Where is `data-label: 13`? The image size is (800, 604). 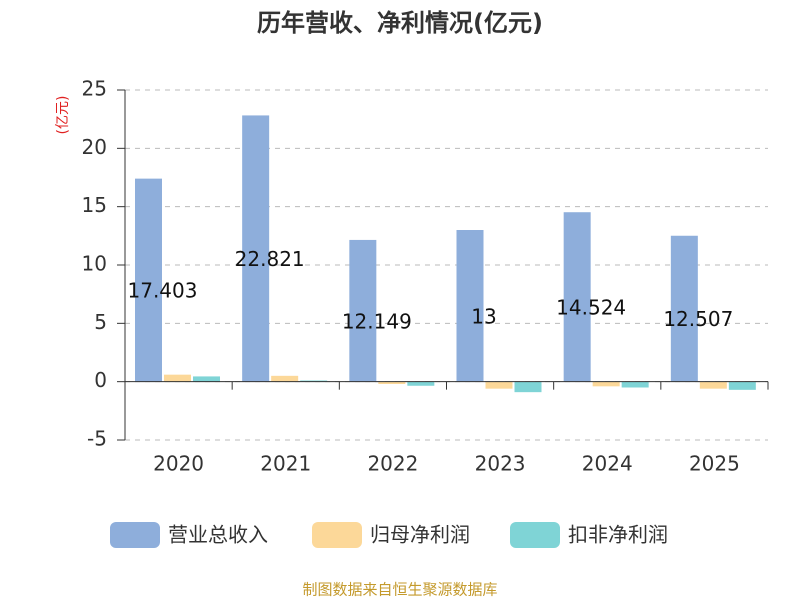 data-label: 13 is located at coordinates (483, 316).